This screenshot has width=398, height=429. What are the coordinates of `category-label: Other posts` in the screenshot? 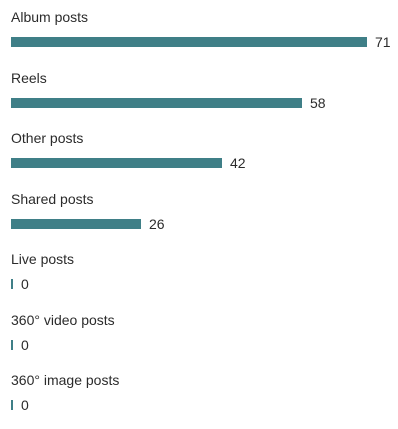 It's located at (47, 138).